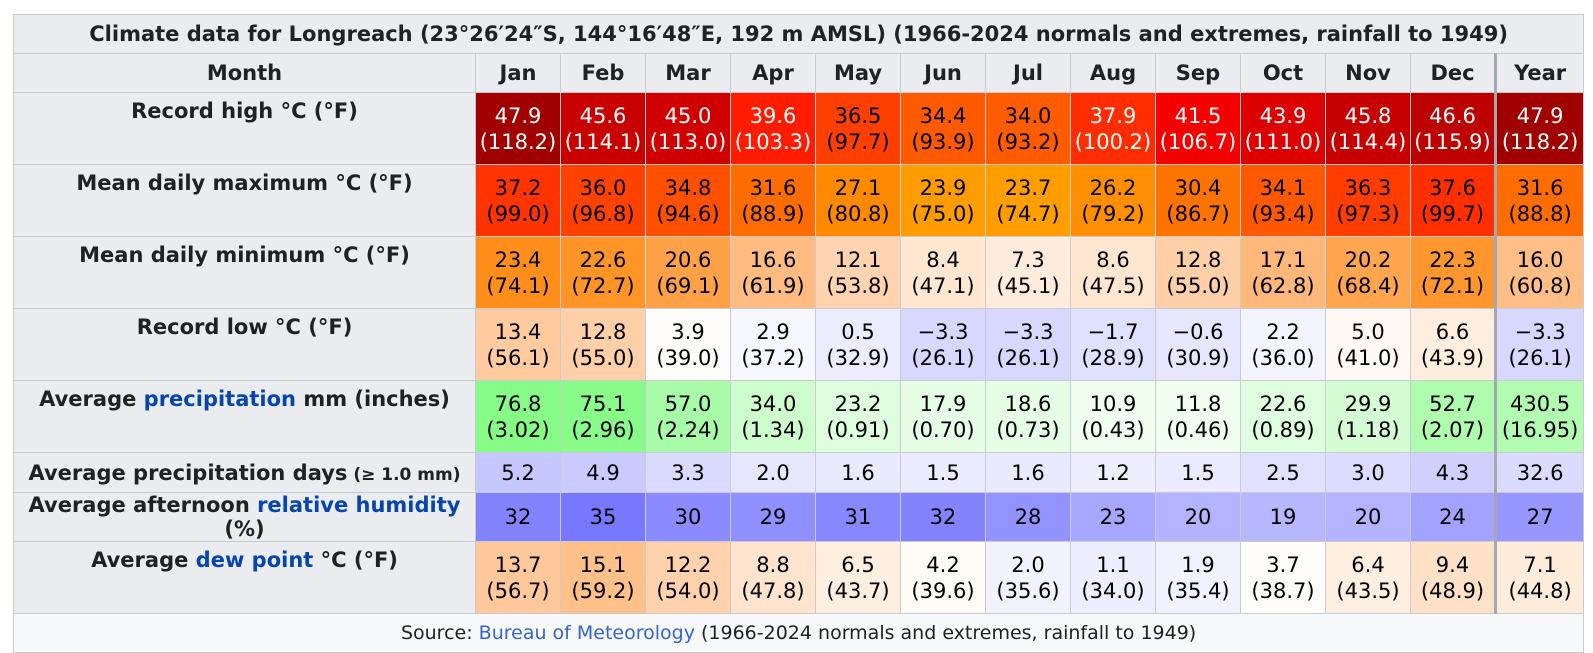 The image size is (1593, 653). I want to click on cell-value-celsius: 6.4, so click(1368, 564).